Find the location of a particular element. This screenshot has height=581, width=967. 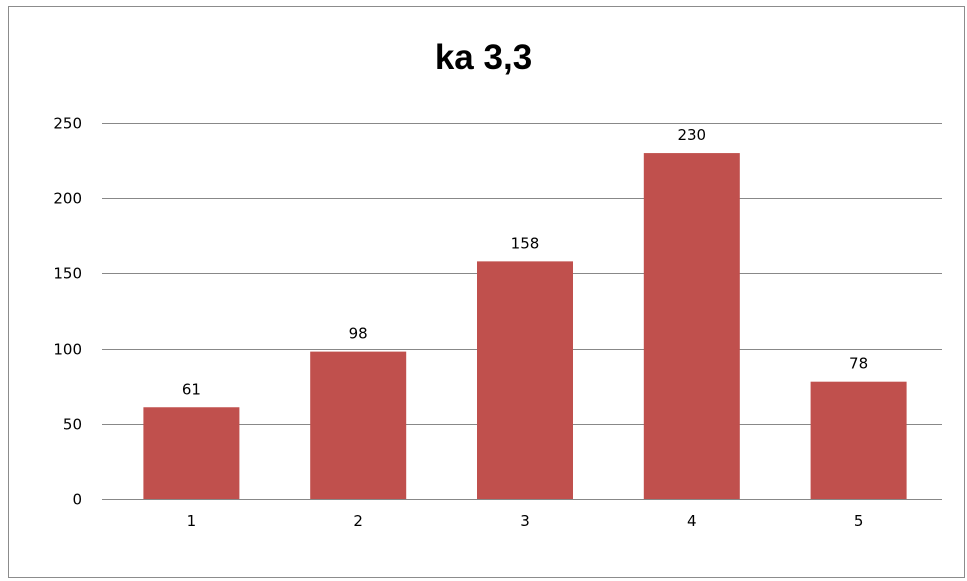

data-label-4: 230 is located at coordinates (691, 135).